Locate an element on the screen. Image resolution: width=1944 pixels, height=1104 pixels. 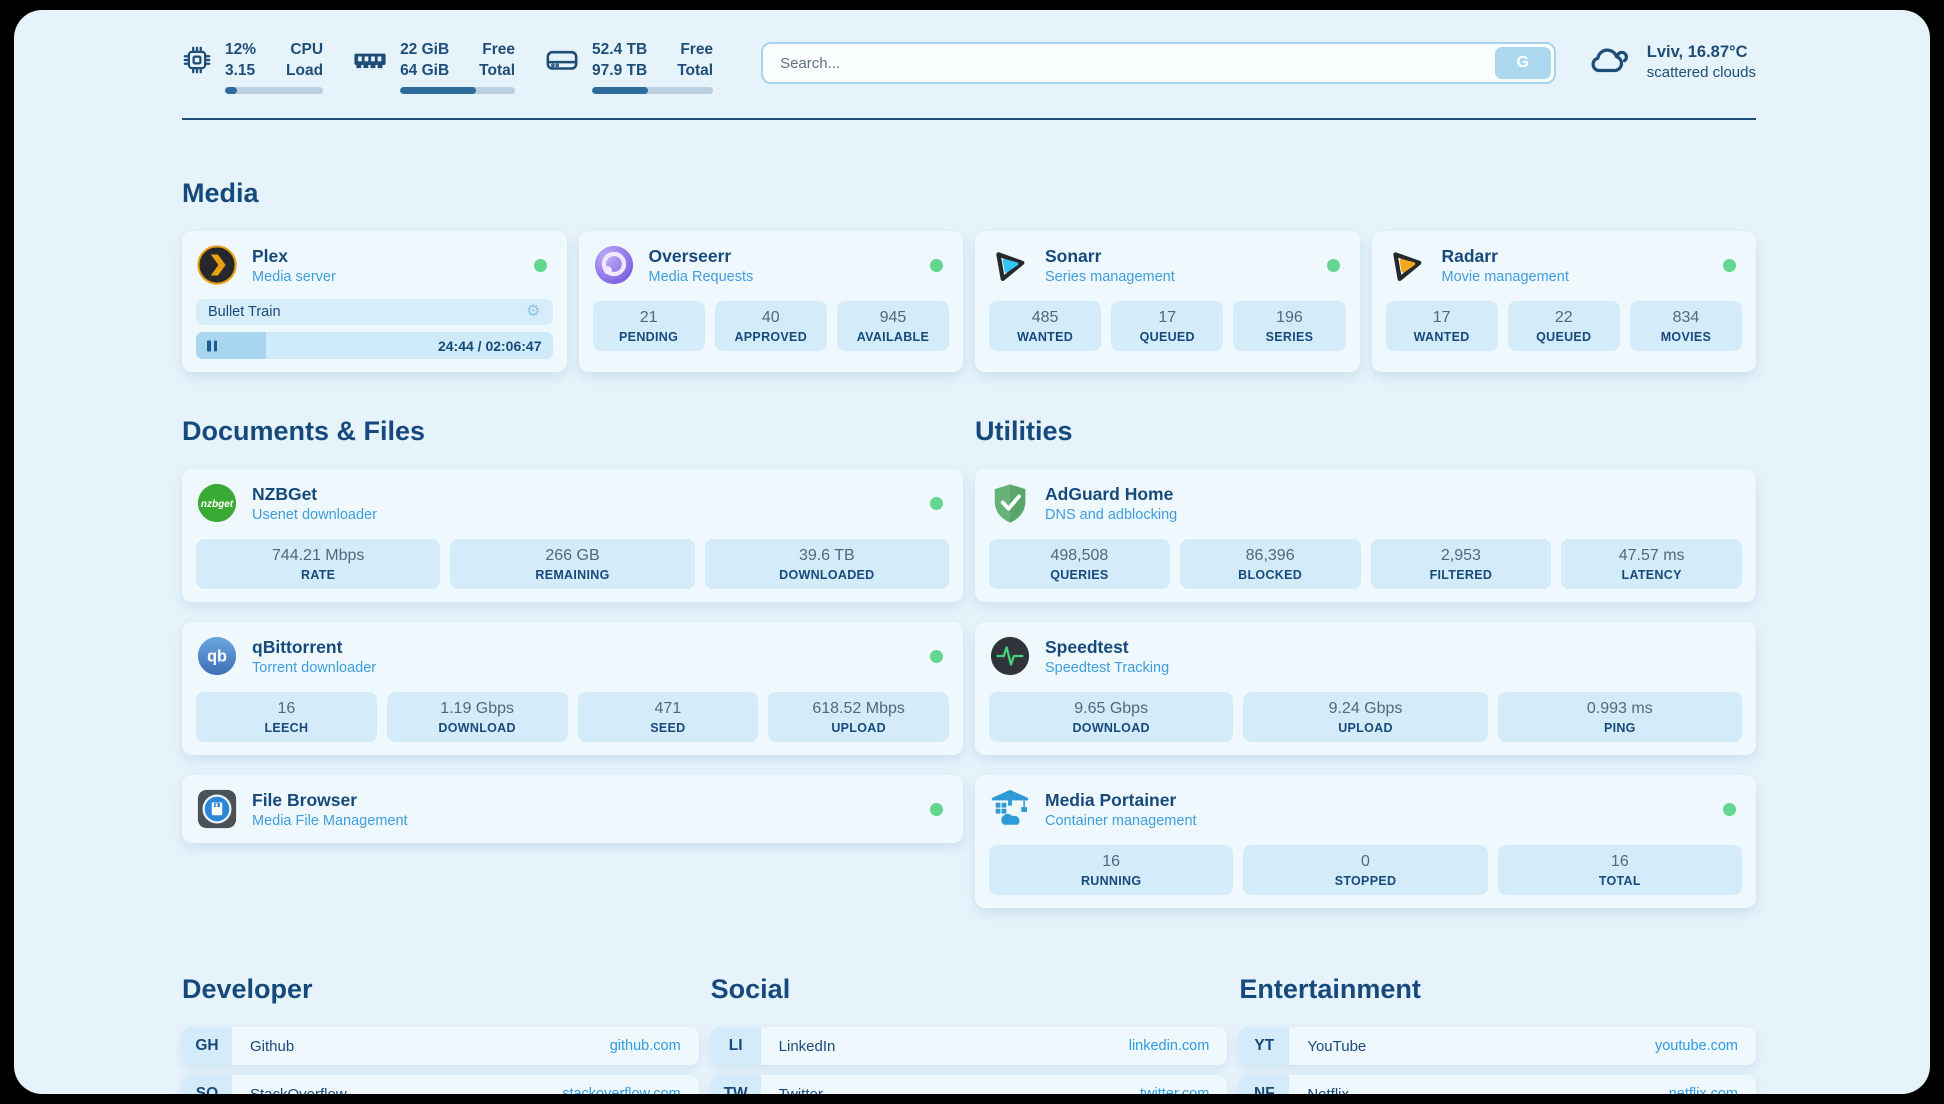
app-card-nzbget: nzbget NZBGet Usenet downloader 74 is located at coordinates (572, 536).